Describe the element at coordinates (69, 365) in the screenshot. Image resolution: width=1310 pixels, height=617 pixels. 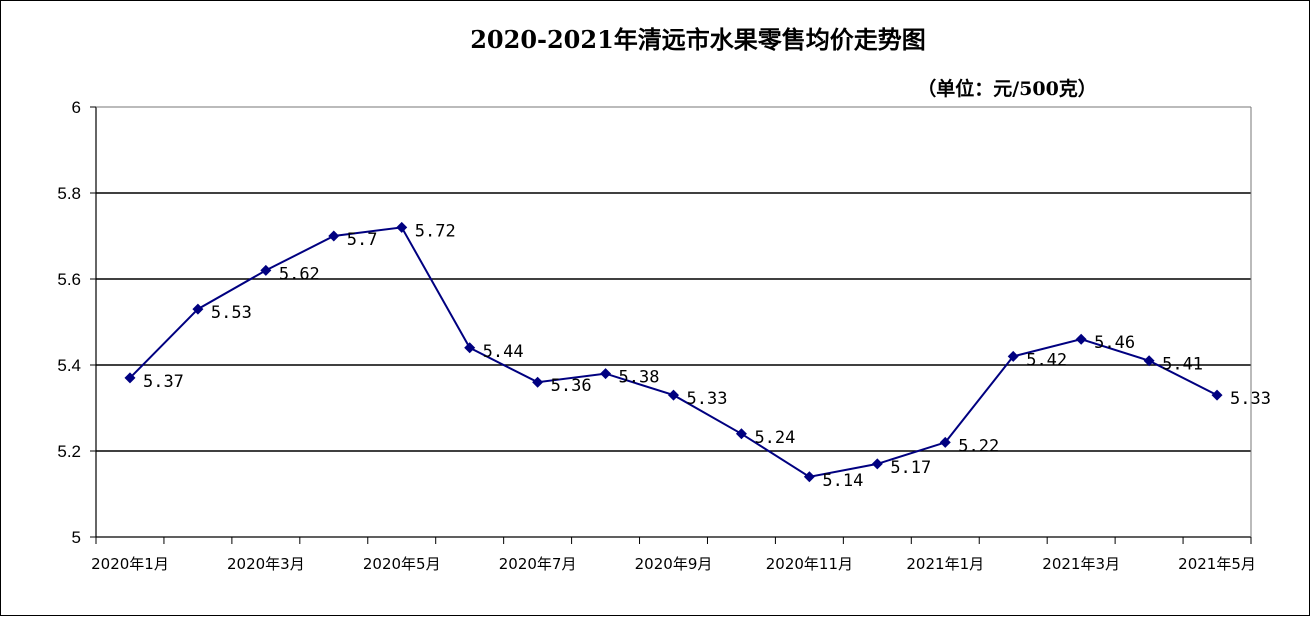
I see `y-tick-label: 5.4` at that location.